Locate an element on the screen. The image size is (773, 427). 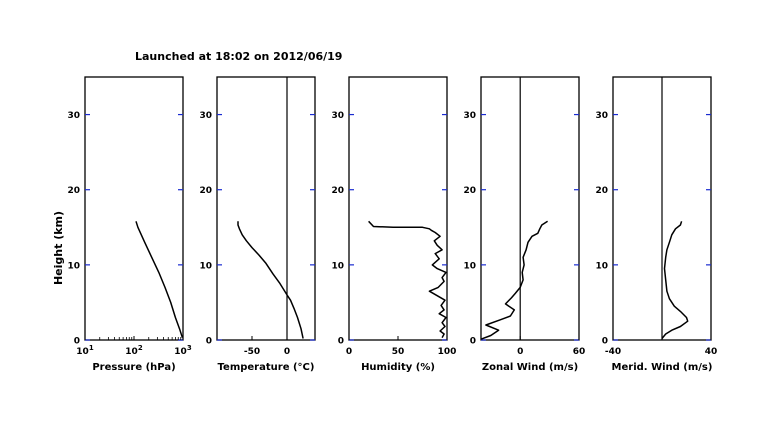
x-tick-label: -50 is located at coordinates (252, 352).